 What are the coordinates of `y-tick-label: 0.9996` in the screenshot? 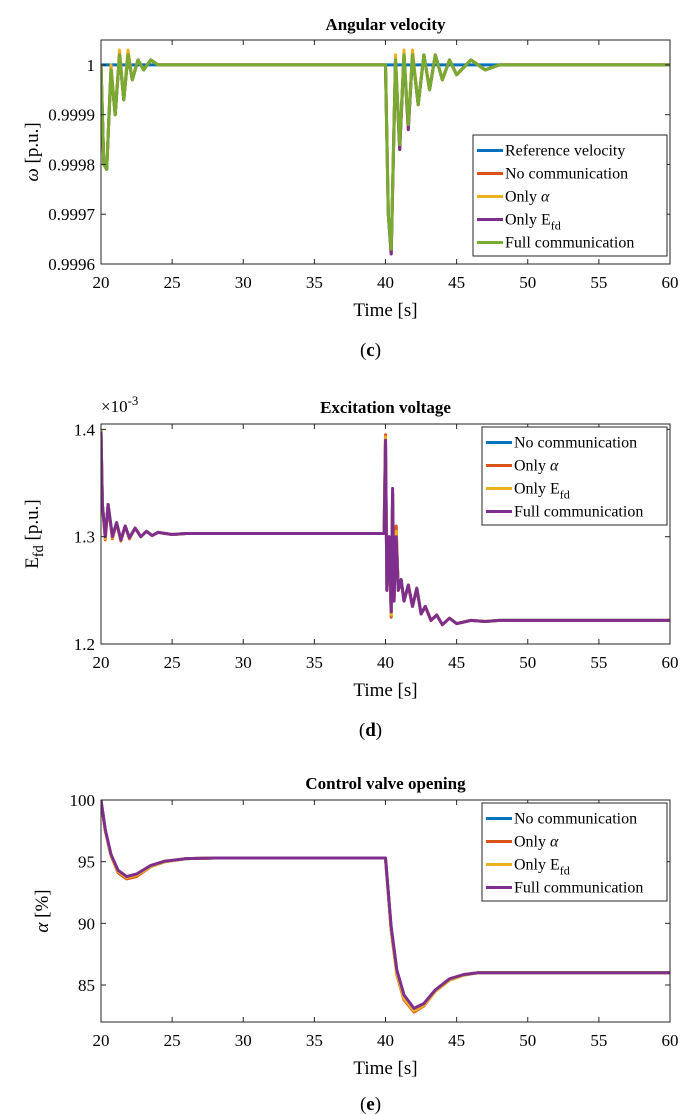 It's located at (71, 264).